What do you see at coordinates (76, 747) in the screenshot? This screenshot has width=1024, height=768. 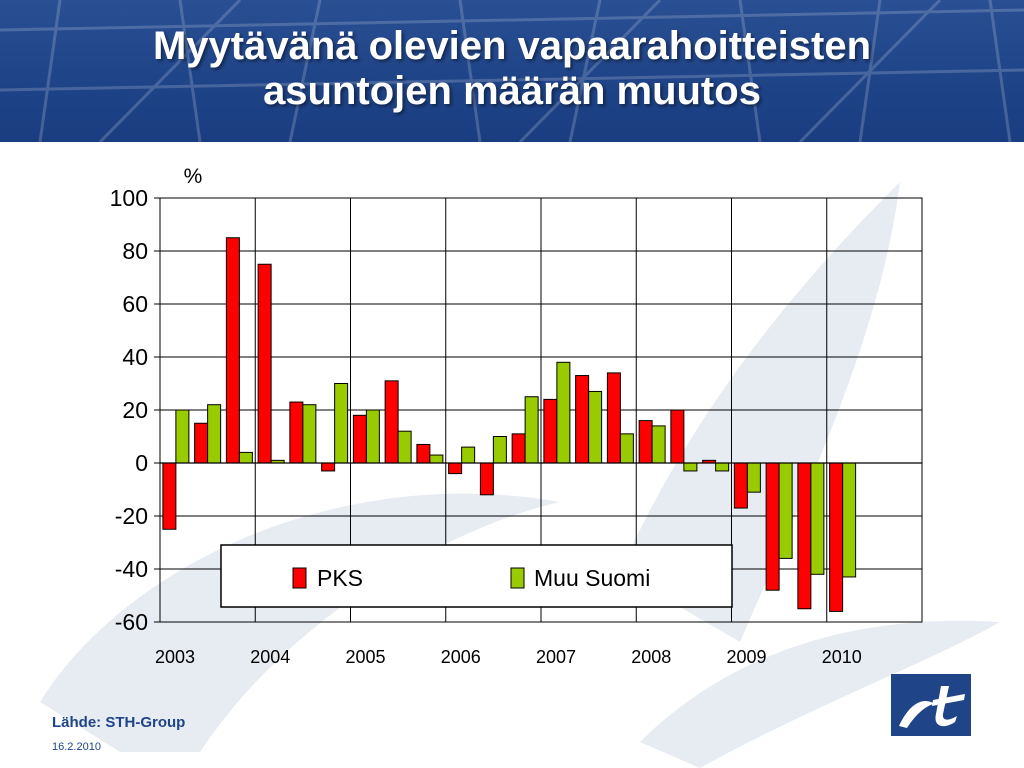 I see `slide-date: 16.2.2010` at bounding box center [76, 747].